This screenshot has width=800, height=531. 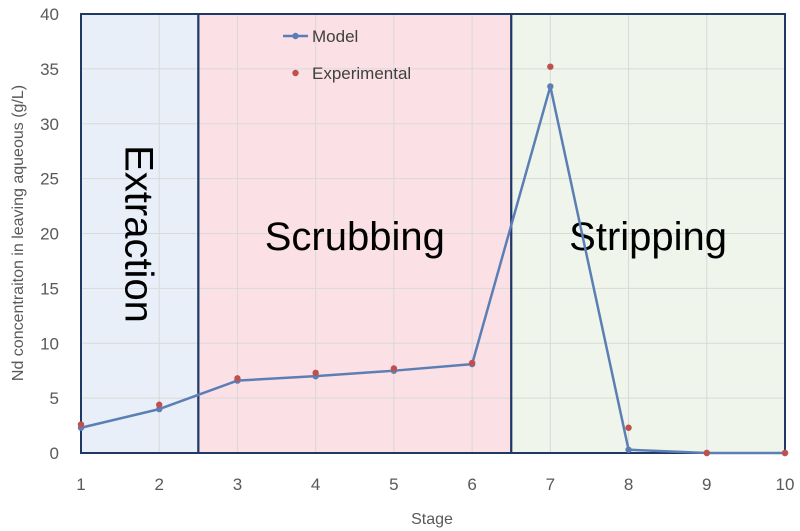 I want to click on legend: Model Experimental, so click(x=347, y=55).